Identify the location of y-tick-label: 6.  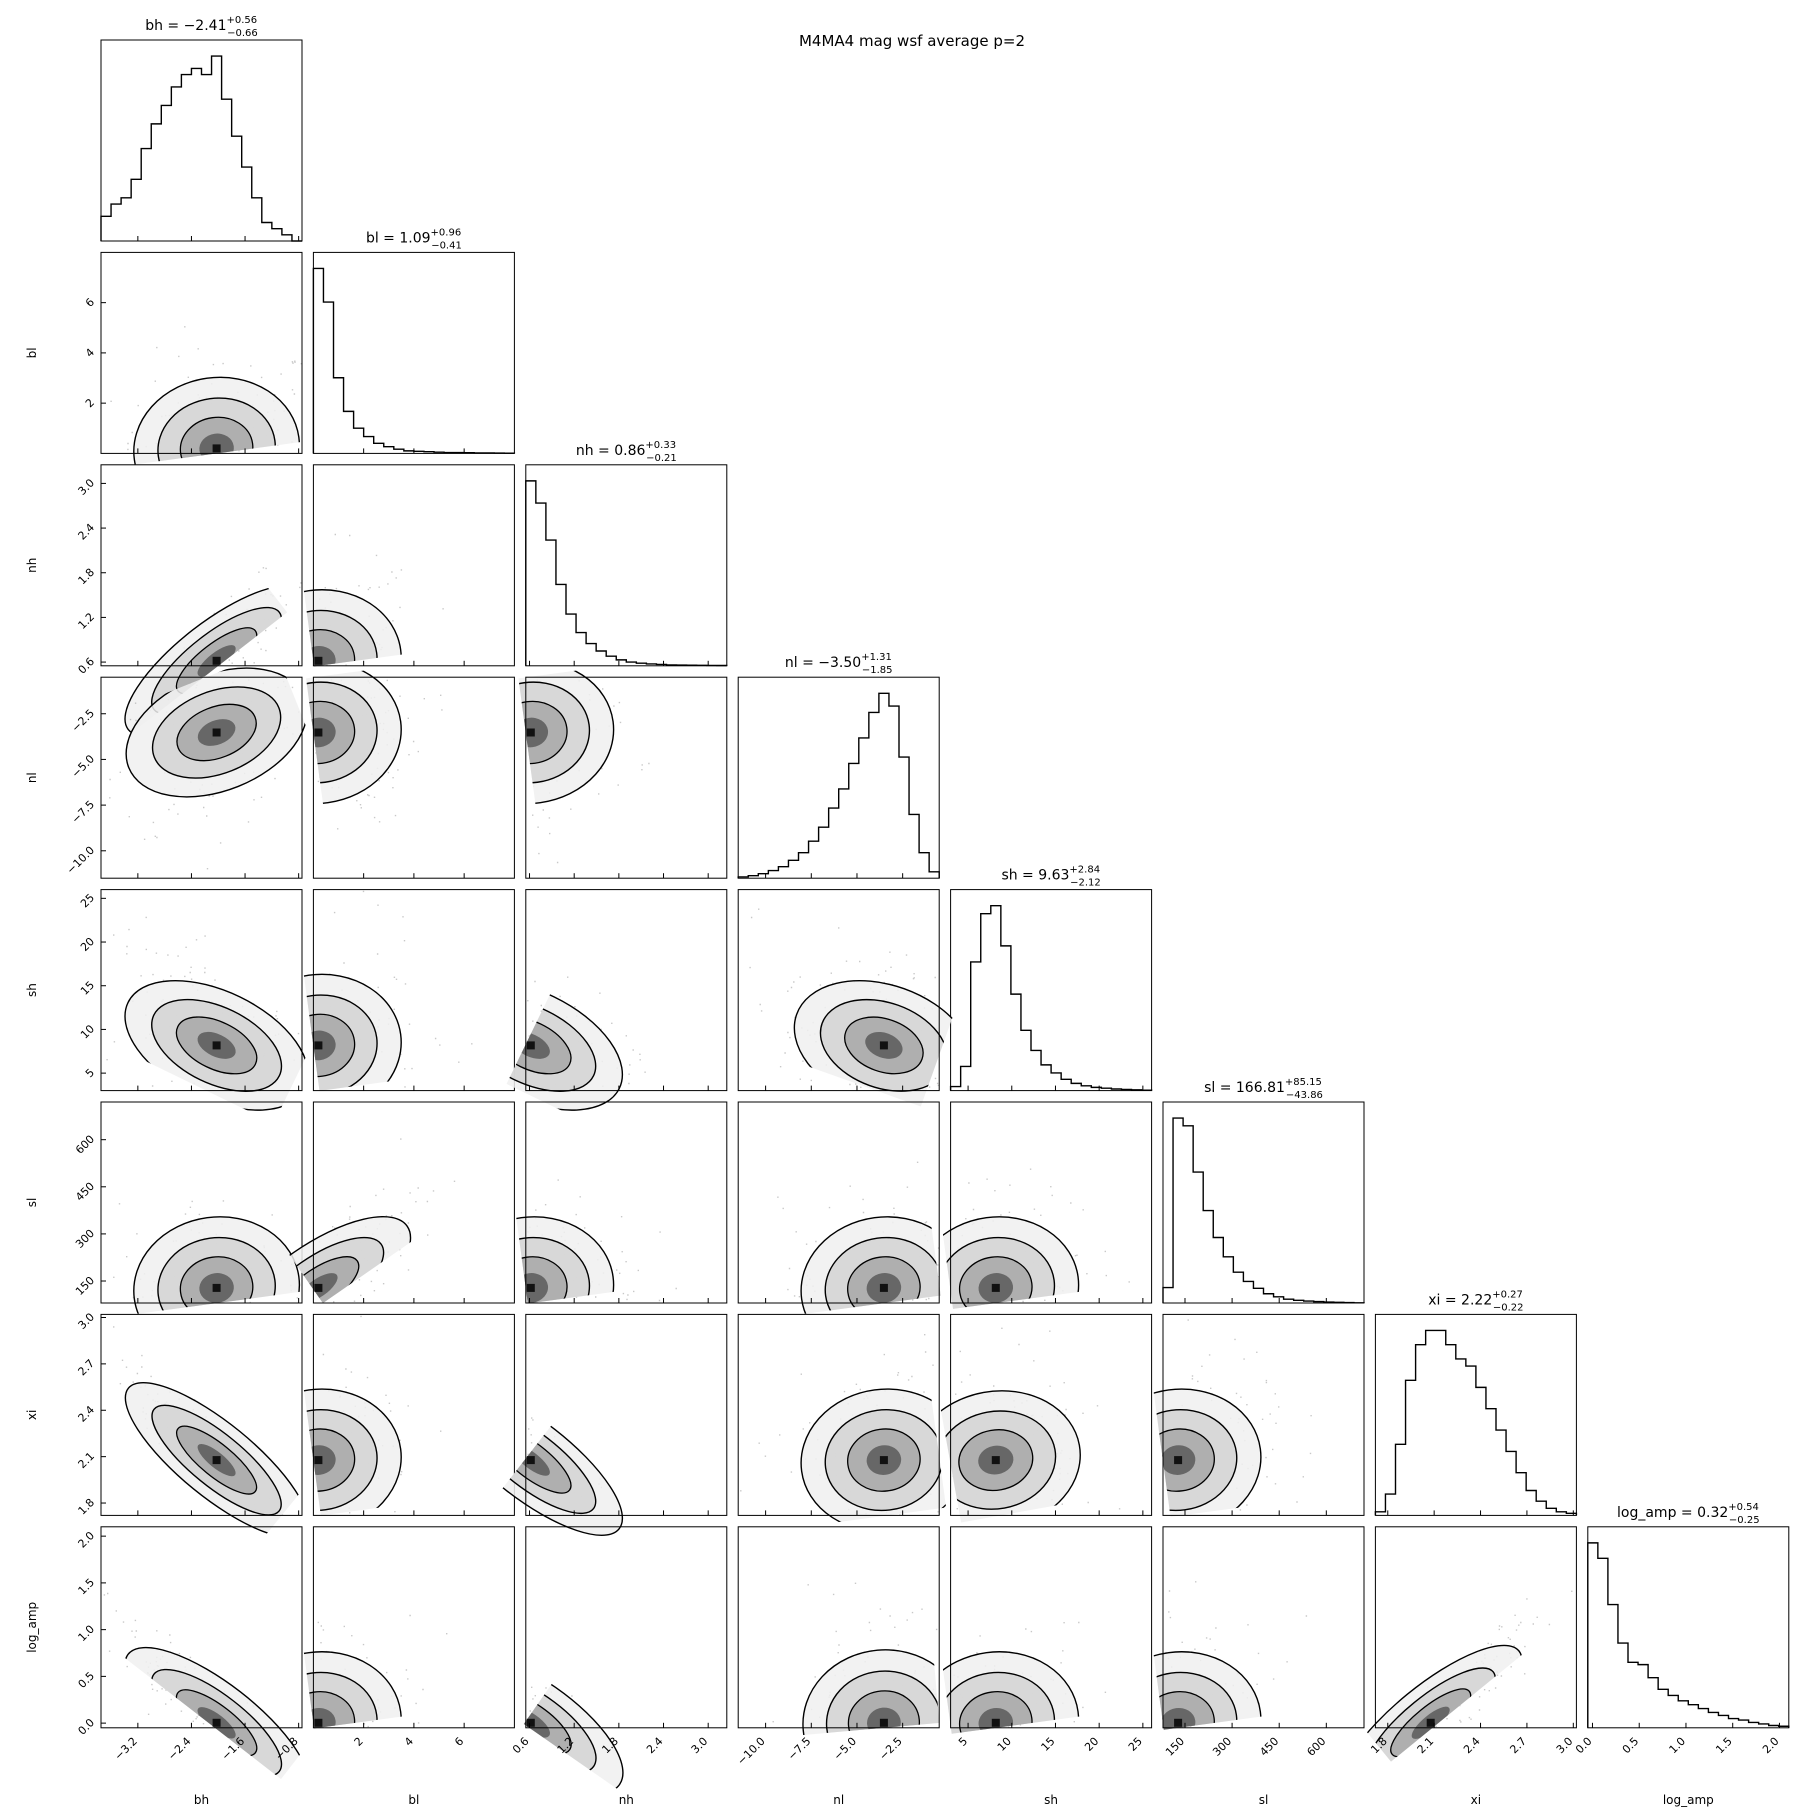
(90, 303).